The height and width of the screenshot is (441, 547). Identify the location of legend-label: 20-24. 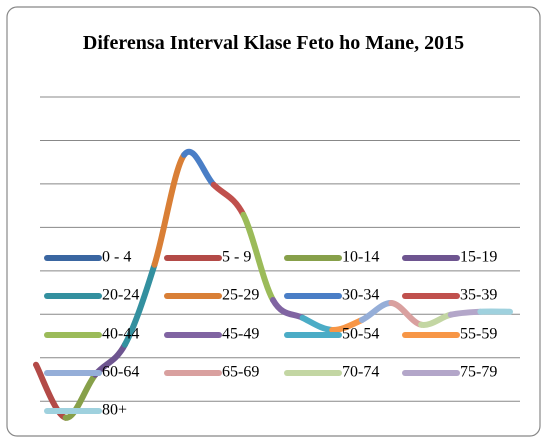
(120, 295).